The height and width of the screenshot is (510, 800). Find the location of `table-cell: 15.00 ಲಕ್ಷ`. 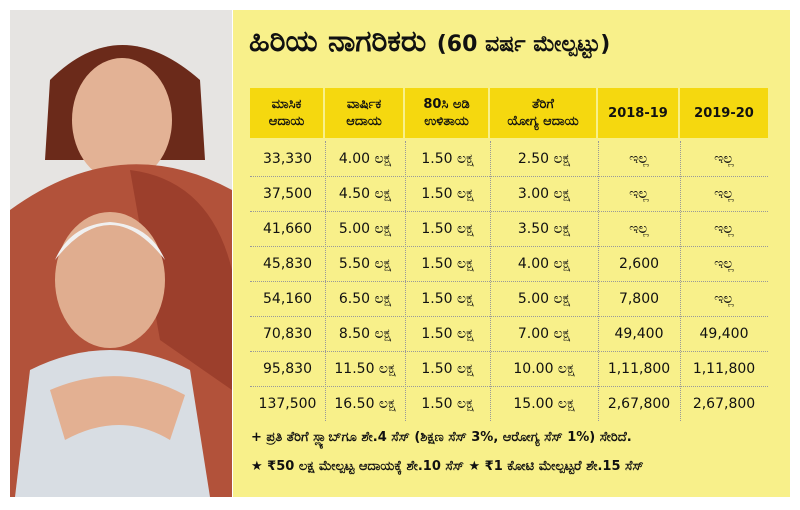

table-cell: 15.00 ಲಕ್ಷ is located at coordinates (544, 403).